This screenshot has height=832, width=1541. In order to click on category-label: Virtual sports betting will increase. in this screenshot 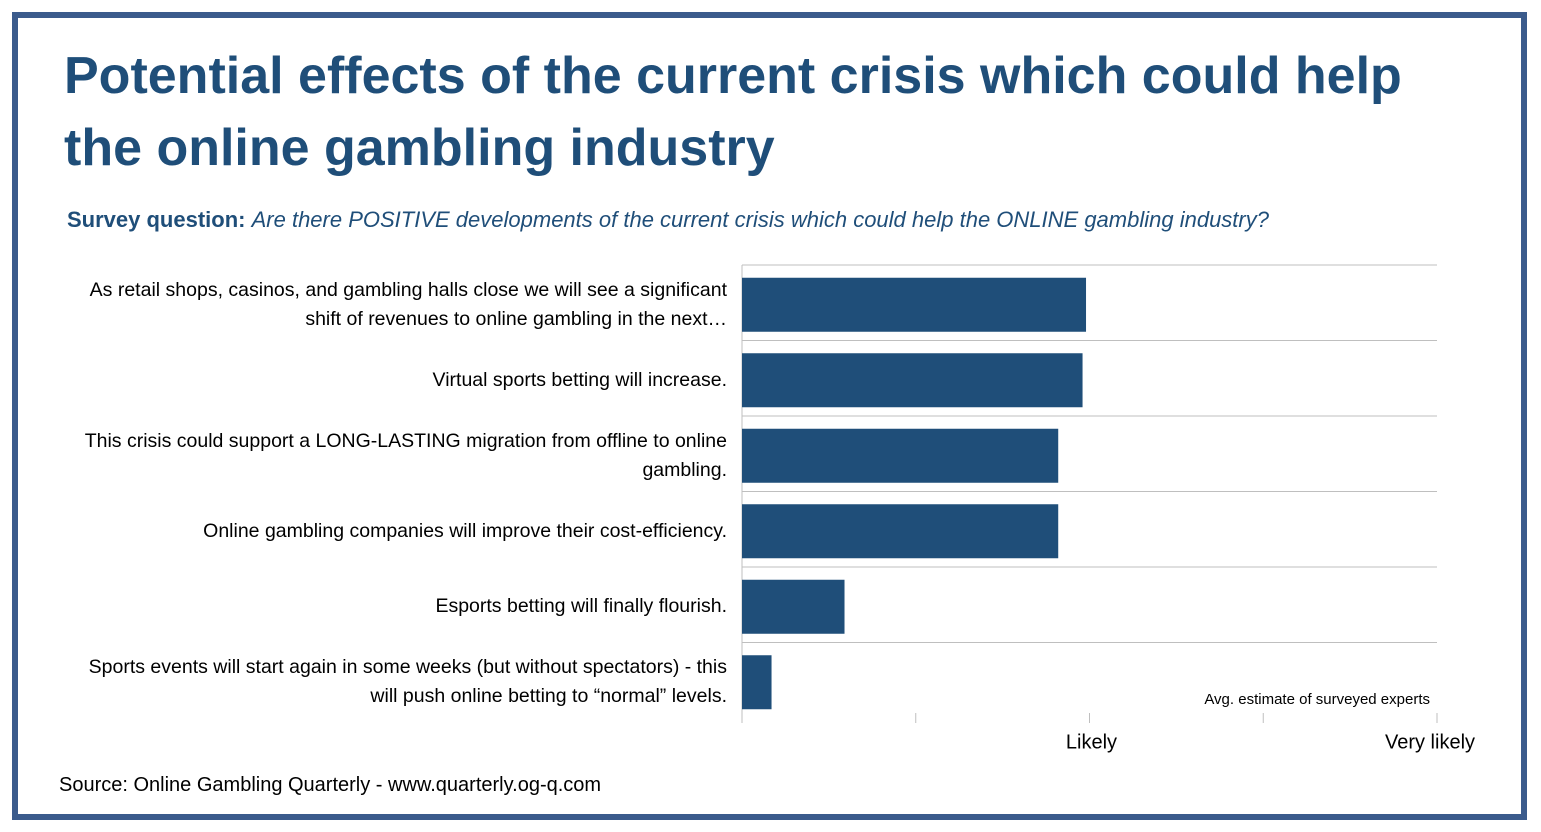, I will do `click(393, 381)`.